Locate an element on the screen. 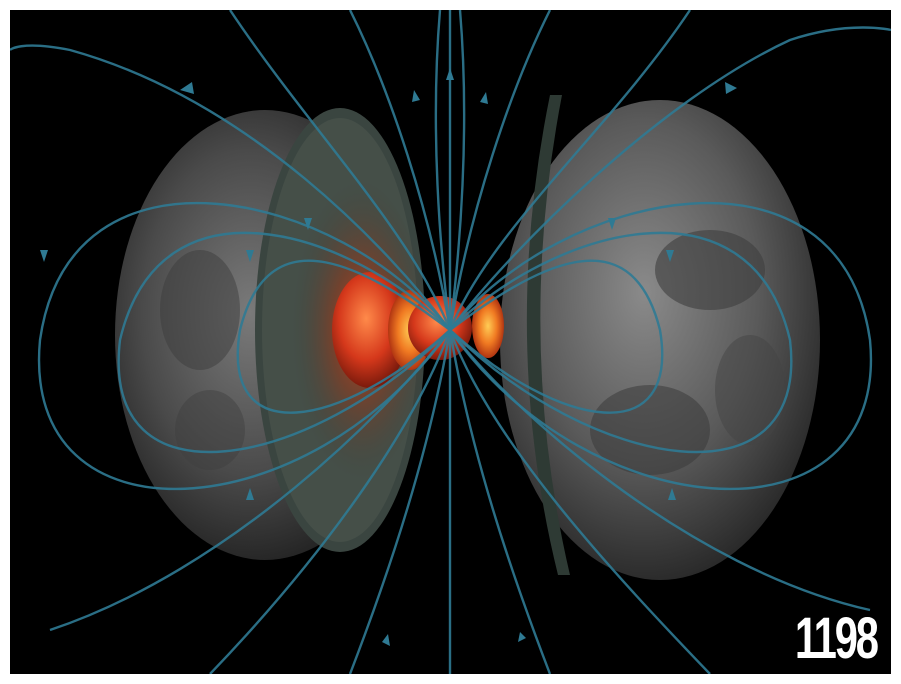 The image size is (901, 684). page-number: 1198 is located at coordinates (837, 638).